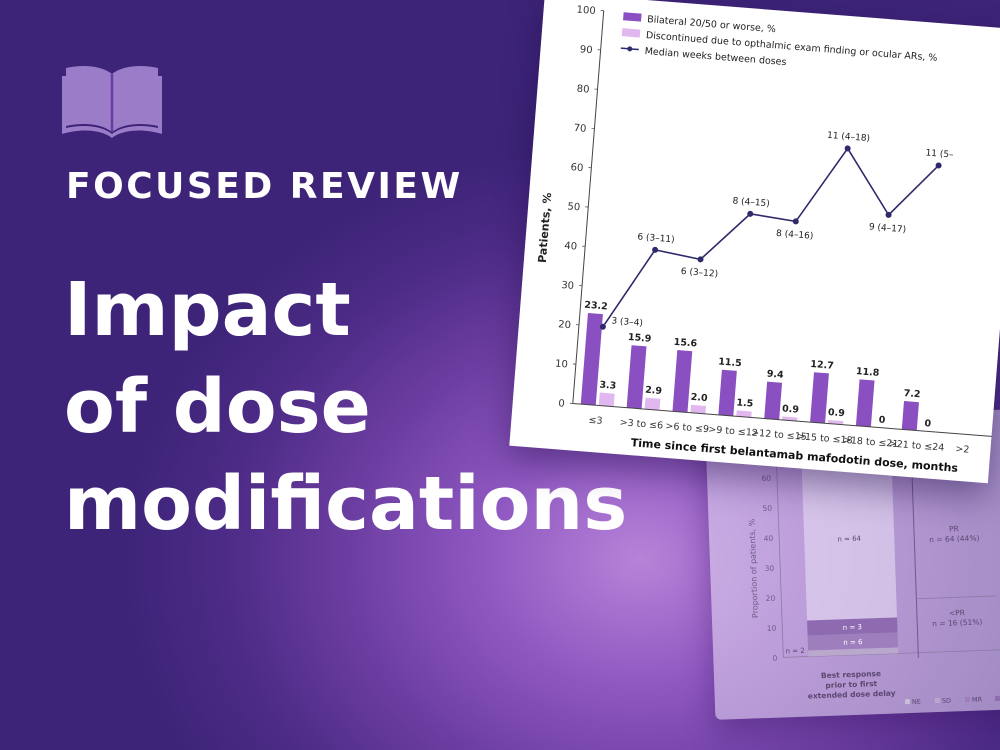 This screenshot has height=750, width=1000. What do you see at coordinates (217, 407) in the screenshot?
I see `headline-line-2: of dose` at bounding box center [217, 407].